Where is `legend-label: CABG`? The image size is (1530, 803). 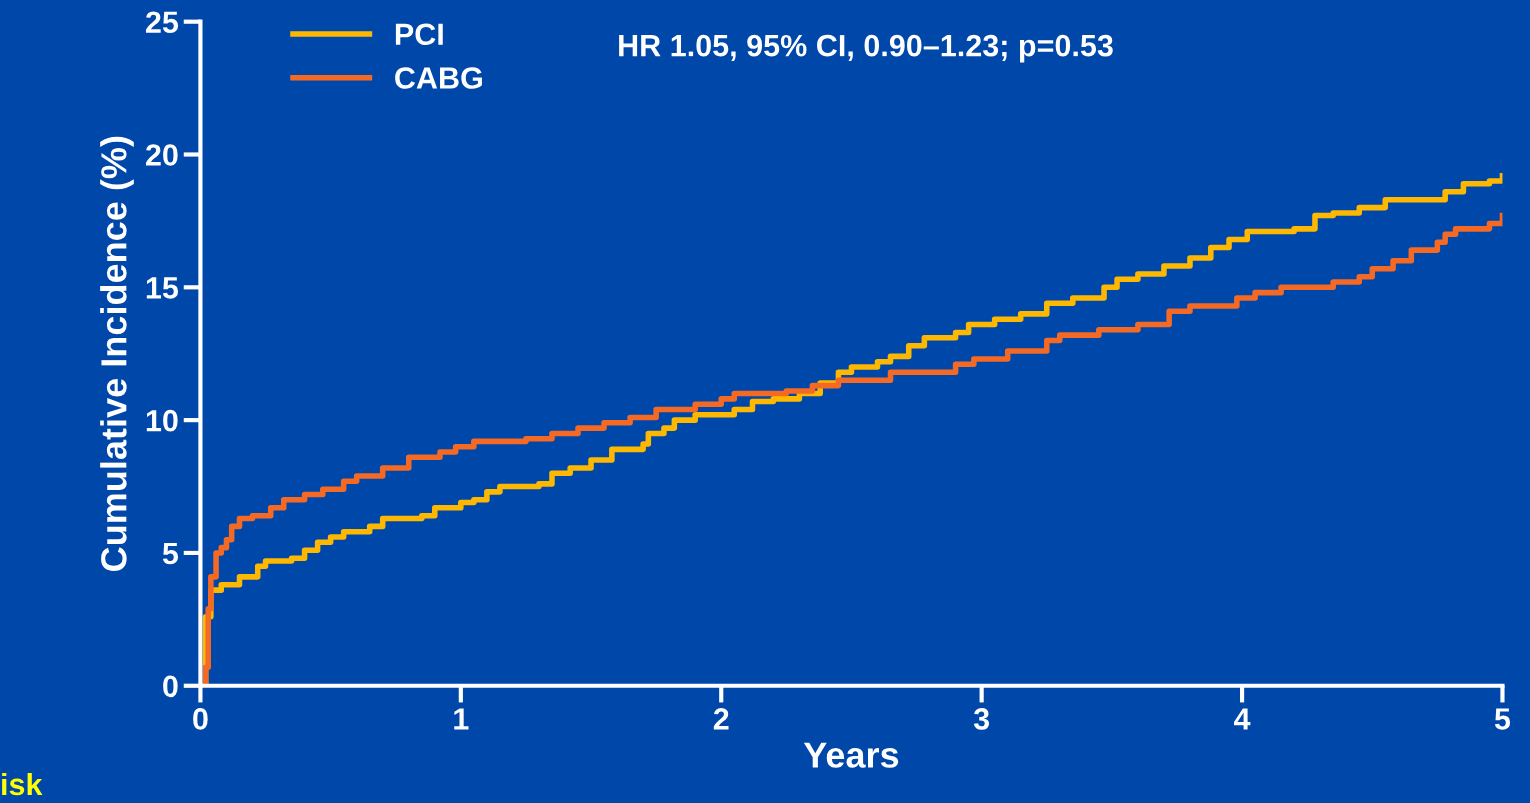
legend-label: CABG is located at coordinates (438, 78).